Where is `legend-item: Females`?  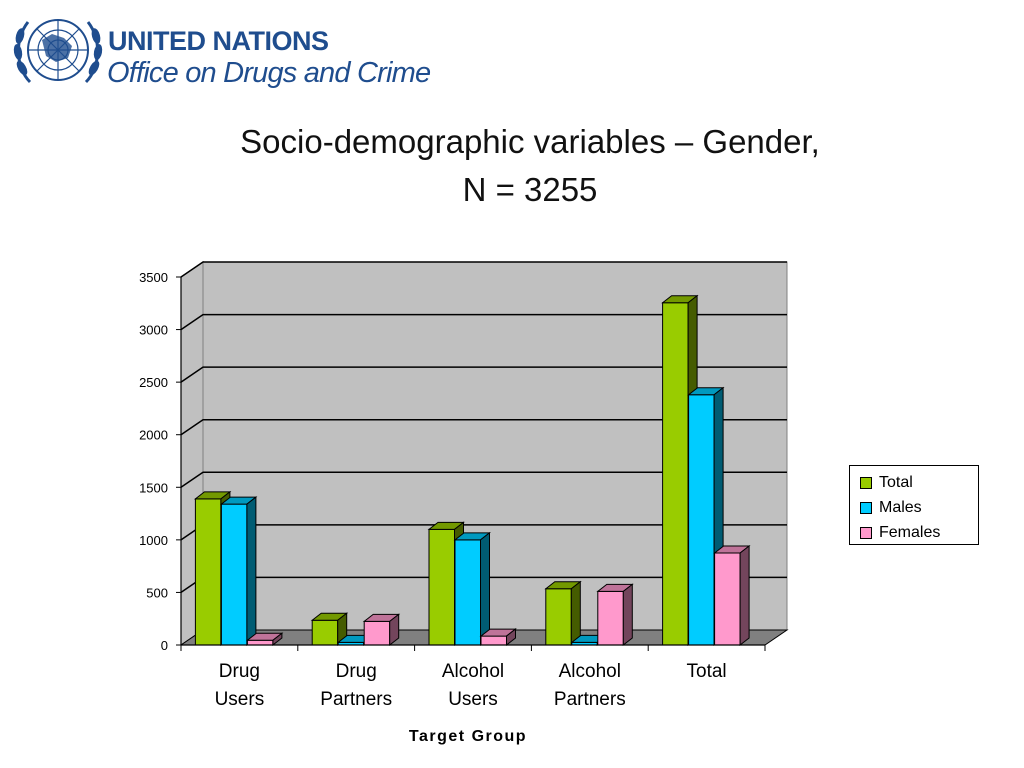
legend-item: Females is located at coordinates (919, 532).